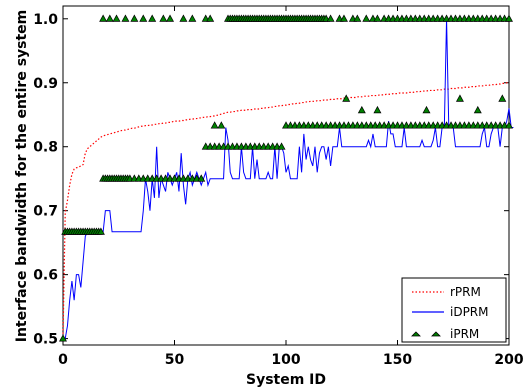 Image resolution: width=530 pixels, height=390 pixels. I want to click on legend-idprm-label: iDPRM, so click(469, 312).